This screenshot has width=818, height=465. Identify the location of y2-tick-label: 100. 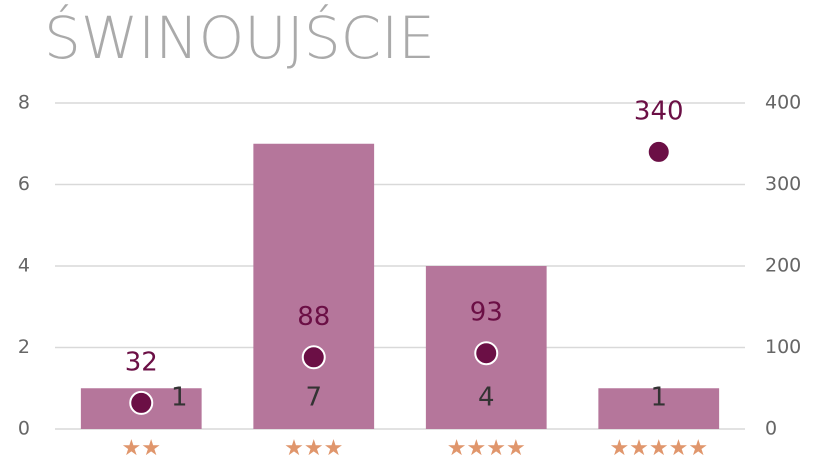
(783, 347).